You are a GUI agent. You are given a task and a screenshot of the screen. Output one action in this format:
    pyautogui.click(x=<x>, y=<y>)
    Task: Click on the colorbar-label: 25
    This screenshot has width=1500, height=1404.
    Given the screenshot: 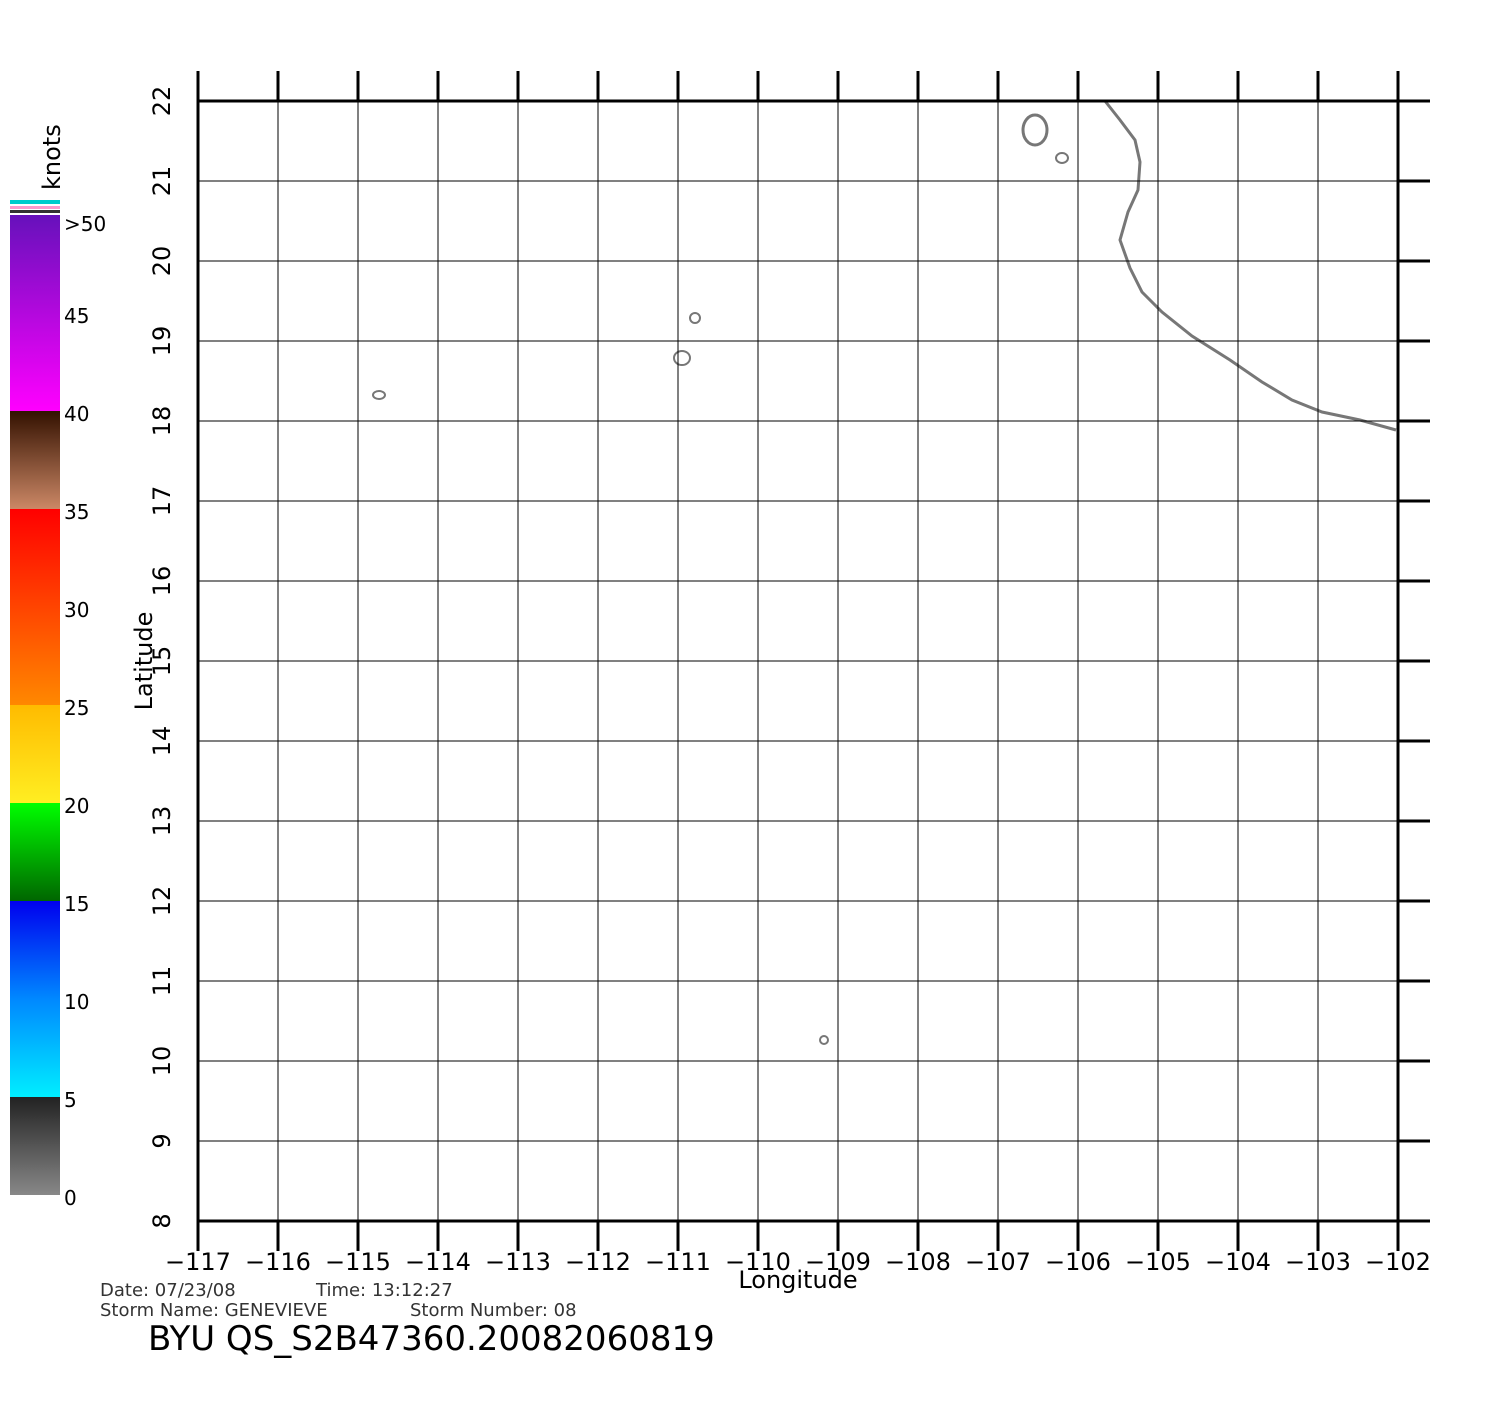 What is the action you would take?
    pyautogui.click(x=76, y=708)
    